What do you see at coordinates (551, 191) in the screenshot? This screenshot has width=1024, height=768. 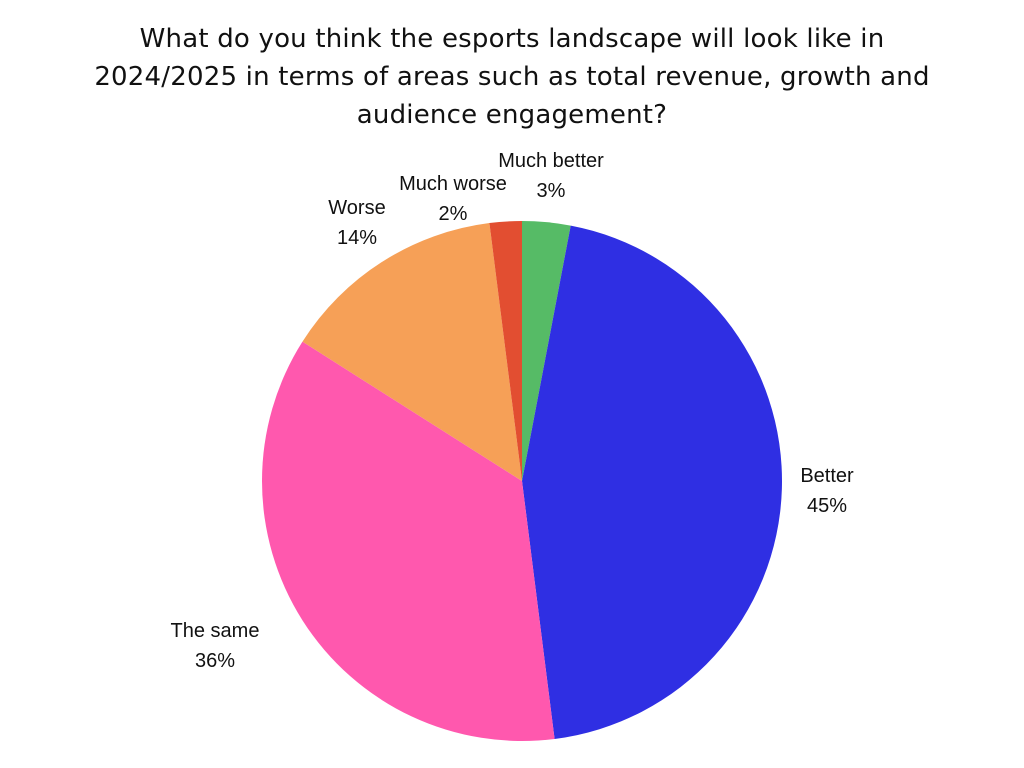 I see `slice-value-label: 3%` at bounding box center [551, 191].